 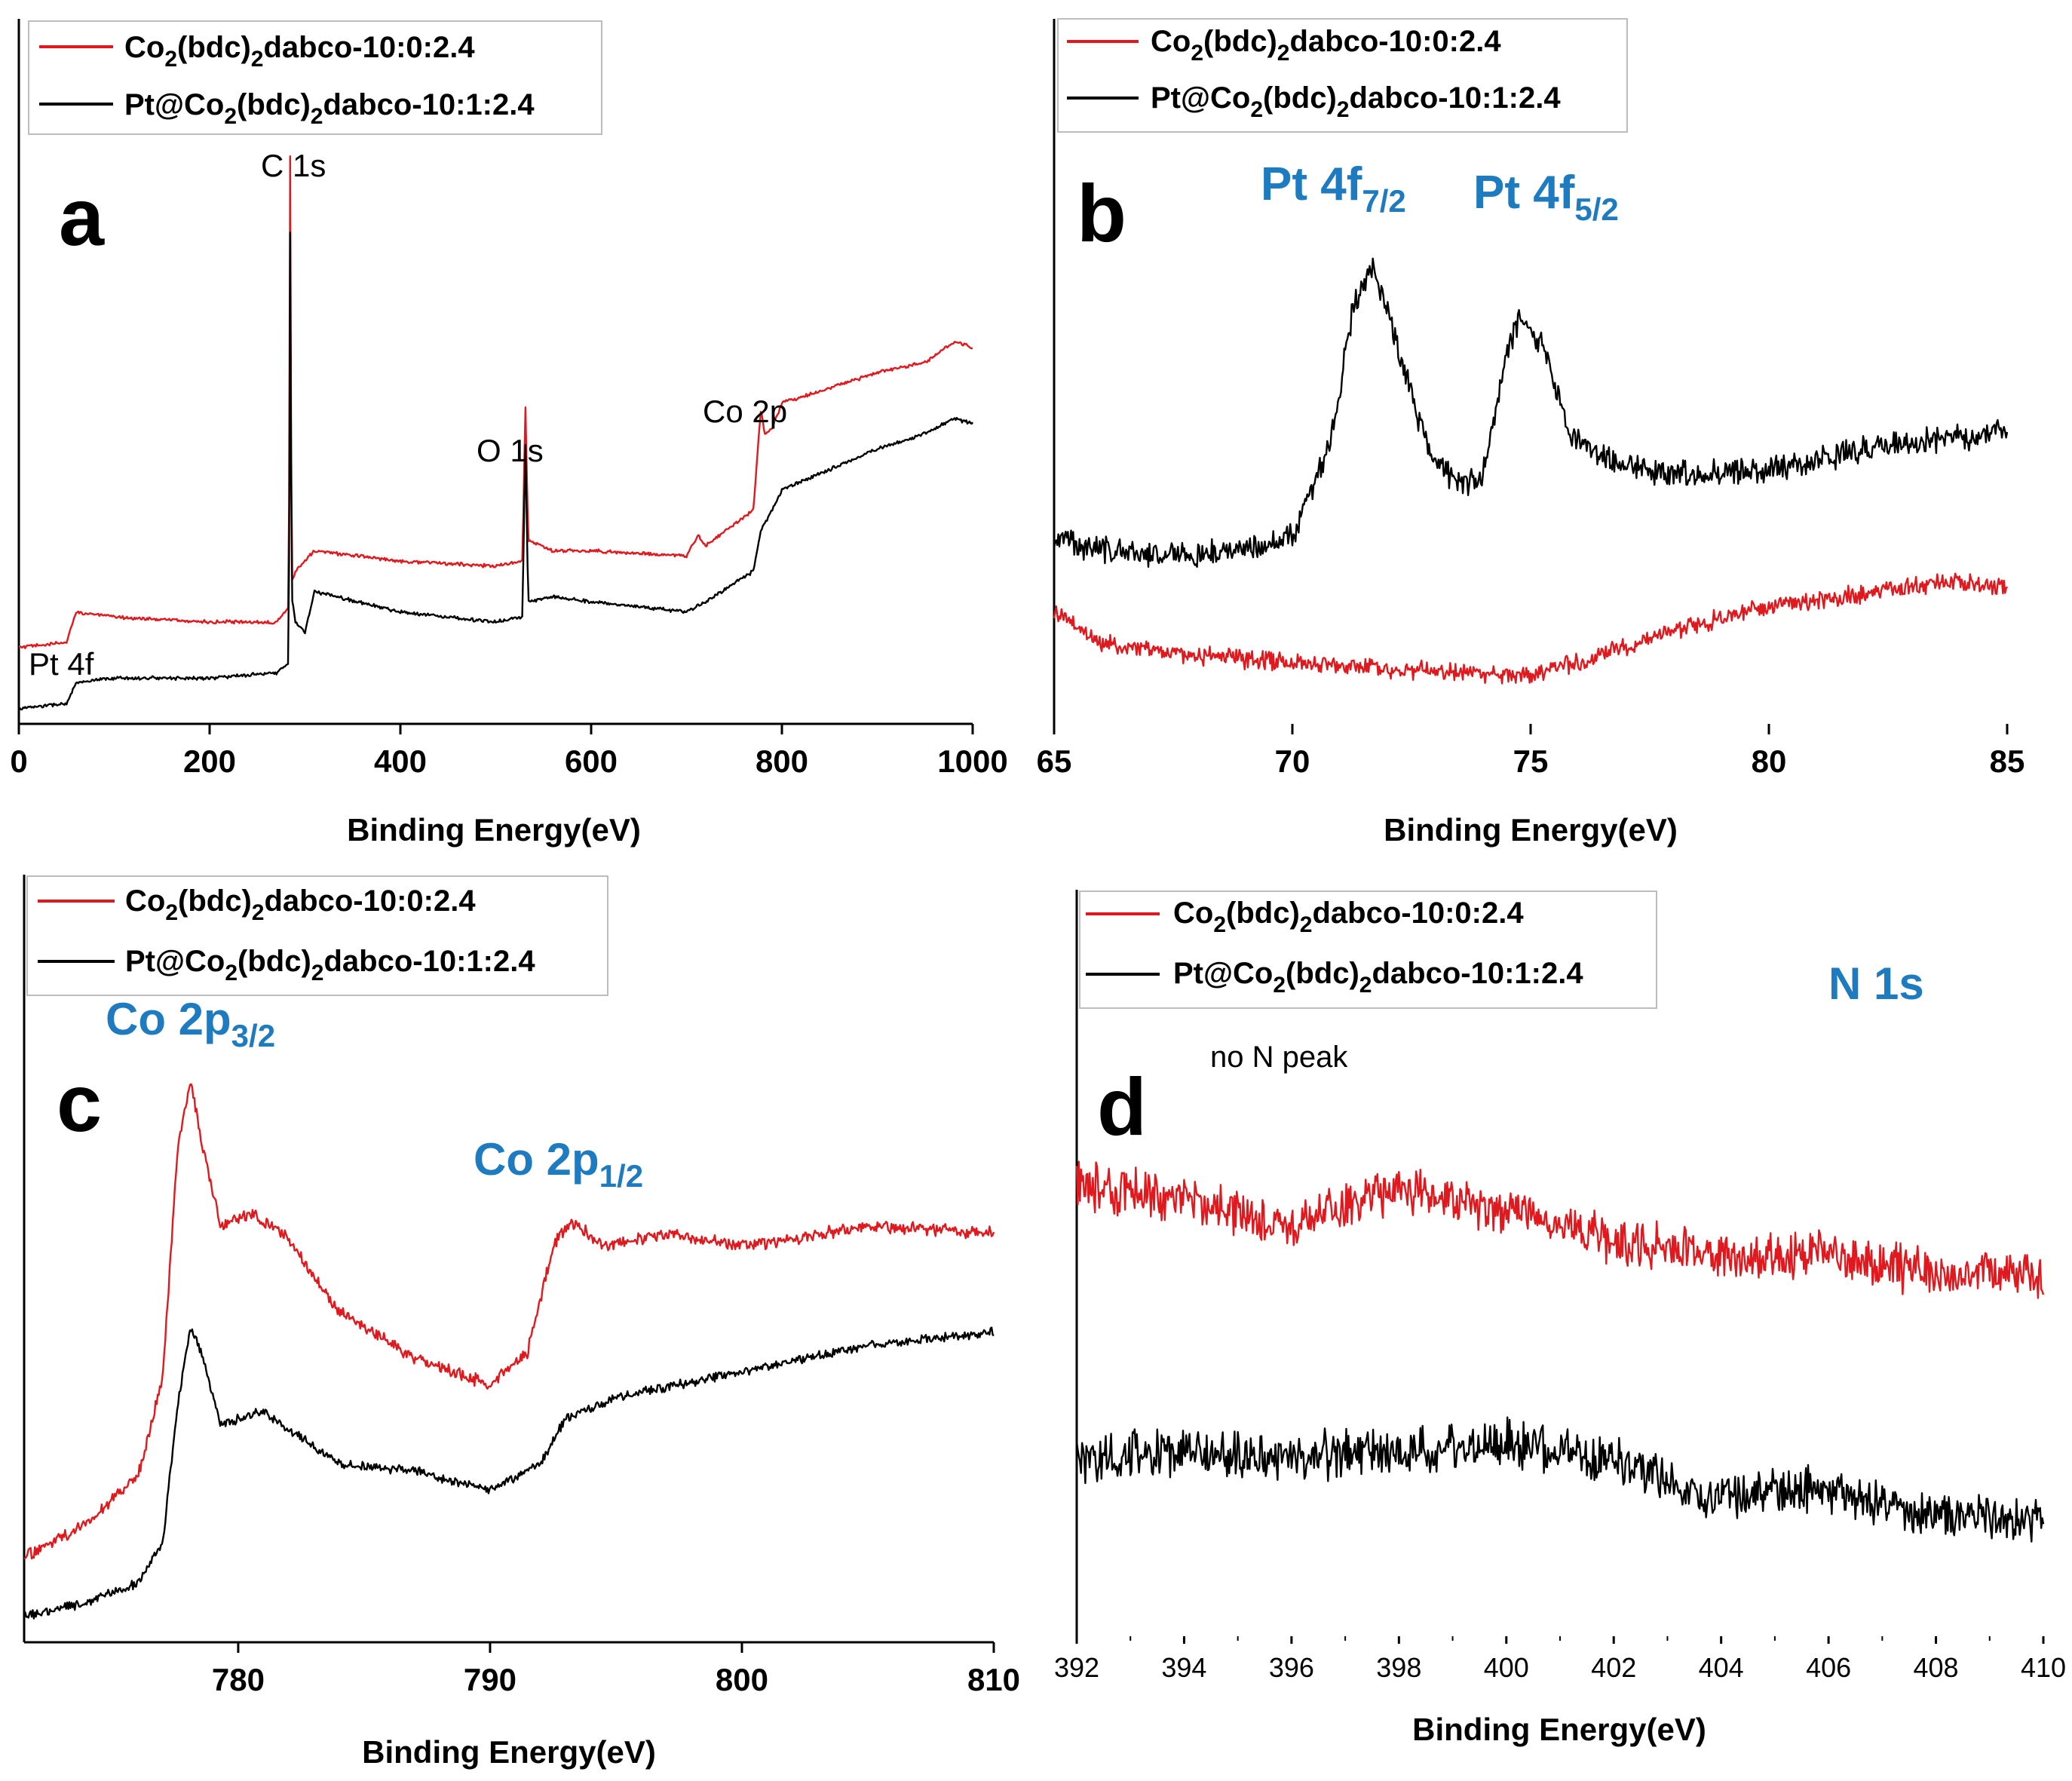 I want to click on panel-d-x-tick-label: 410, so click(x=2043, y=1668).